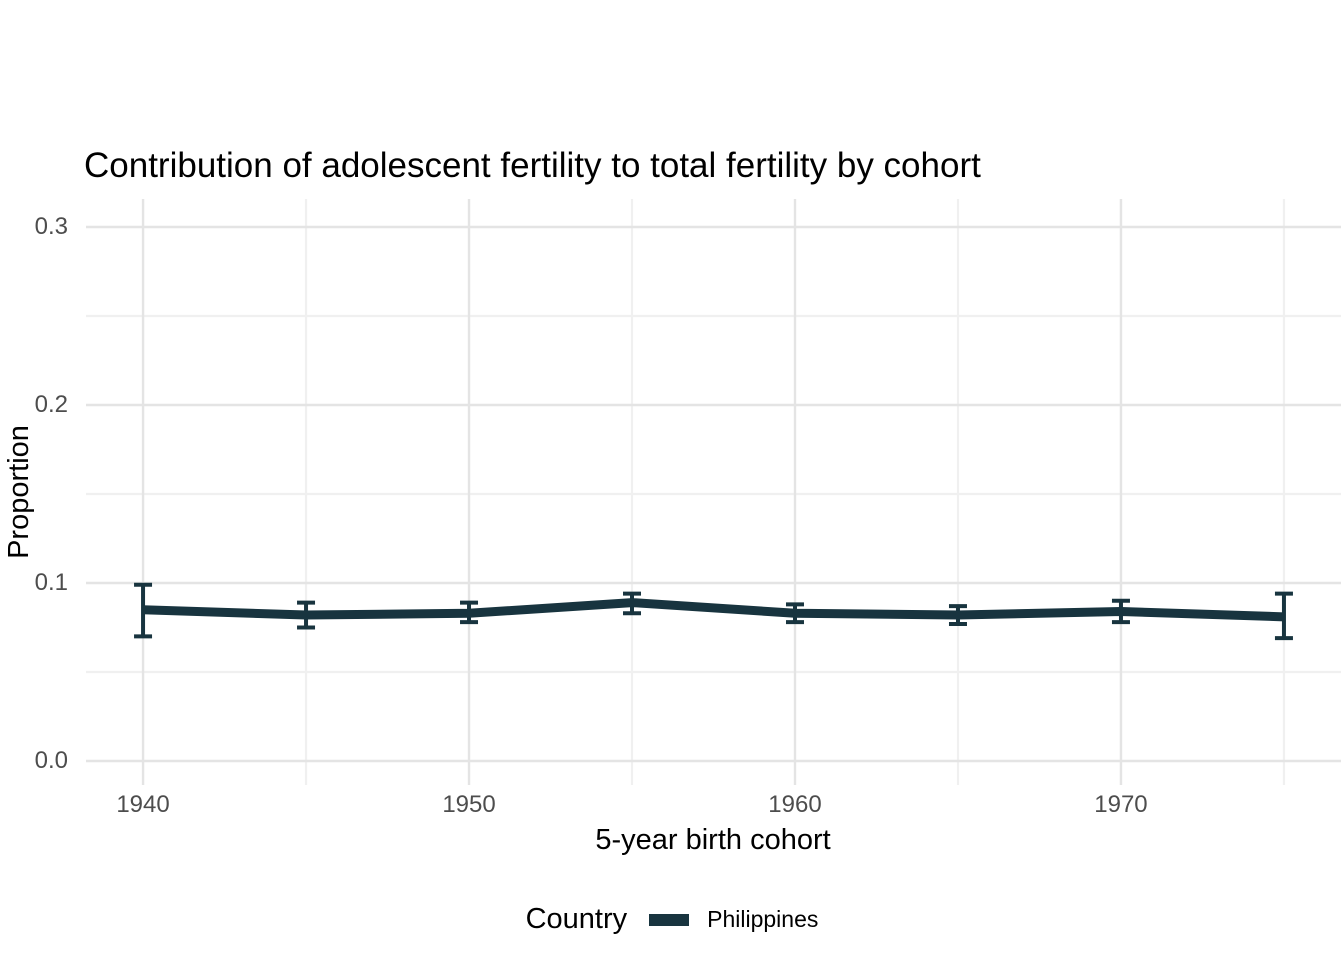 Image resolution: width=1344 pixels, height=960 pixels. I want to click on x-tick-label-1970: 1970, so click(1121, 804).